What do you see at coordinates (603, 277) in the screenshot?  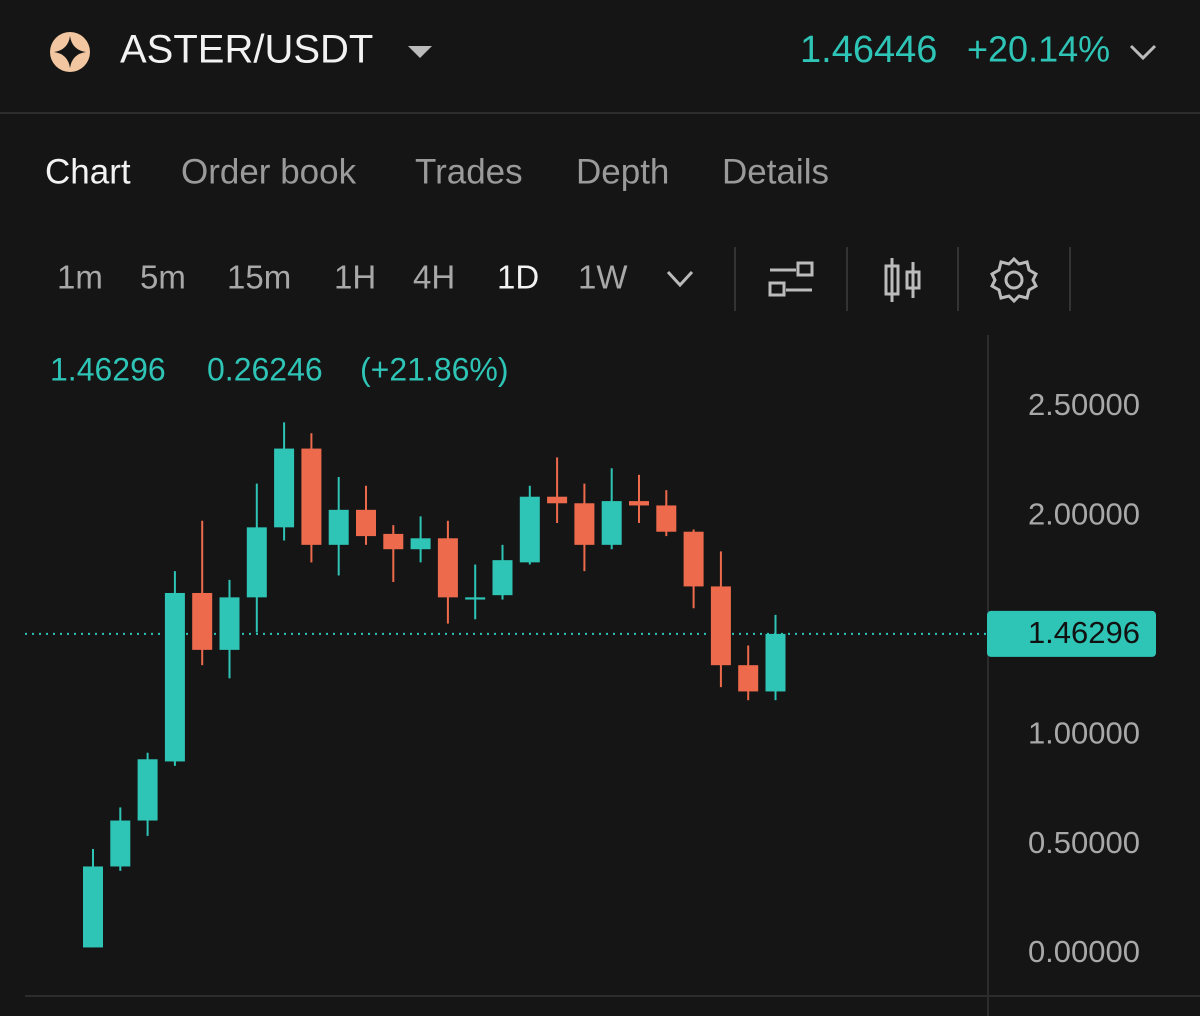 I see `interval: 1W` at bounding box center [603, 277].